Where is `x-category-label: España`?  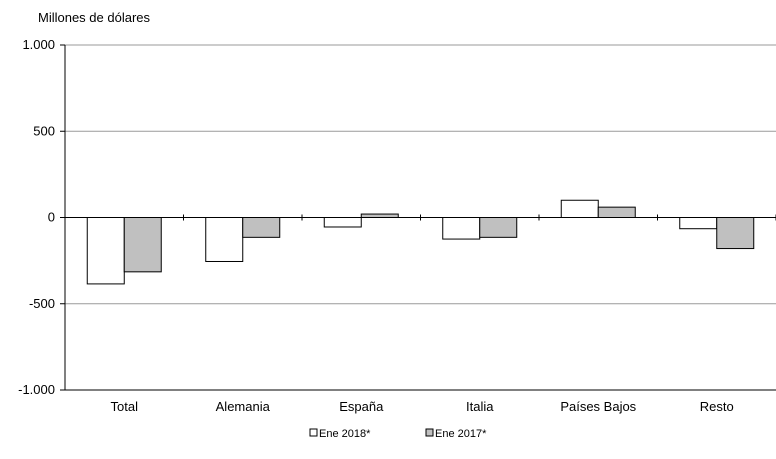
x-category-label: España is located at coordinates (361, 406).